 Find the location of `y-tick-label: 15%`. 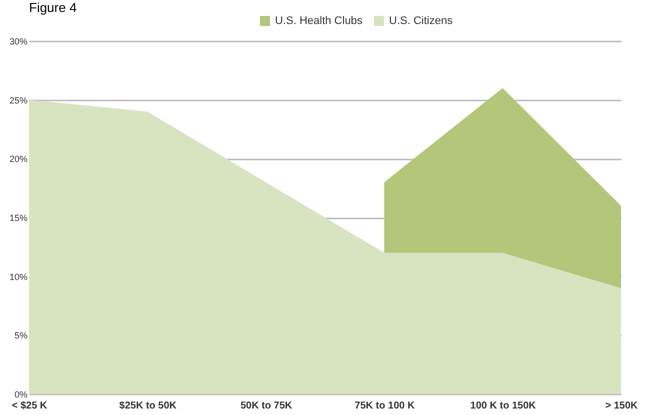

y-tick-label: 15% is located at coordinates (18, 218).